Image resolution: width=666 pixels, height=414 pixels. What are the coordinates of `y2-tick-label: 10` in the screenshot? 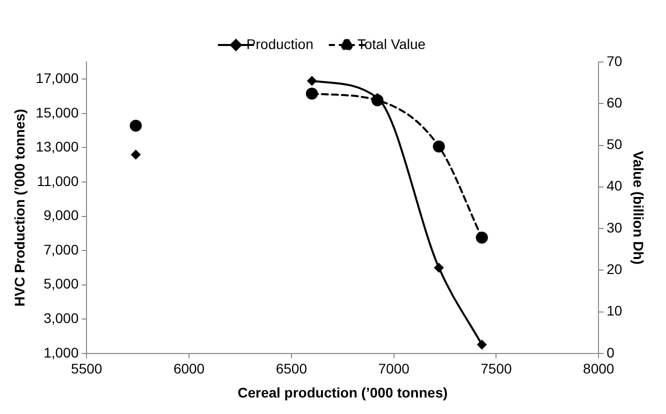 It's located at (614, 310).